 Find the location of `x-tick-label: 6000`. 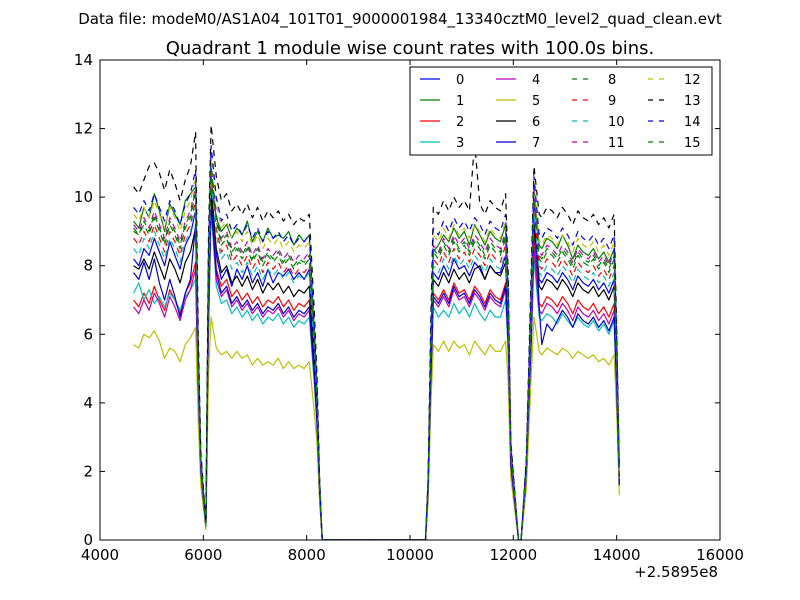

x-tick-label: 6000 is located at coordinates (203, 555).